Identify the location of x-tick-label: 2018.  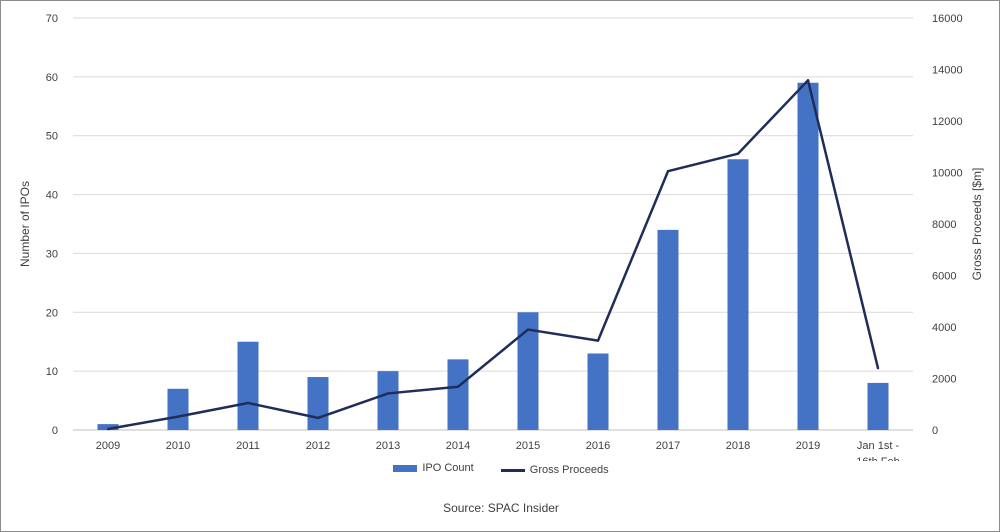
(738, 446).